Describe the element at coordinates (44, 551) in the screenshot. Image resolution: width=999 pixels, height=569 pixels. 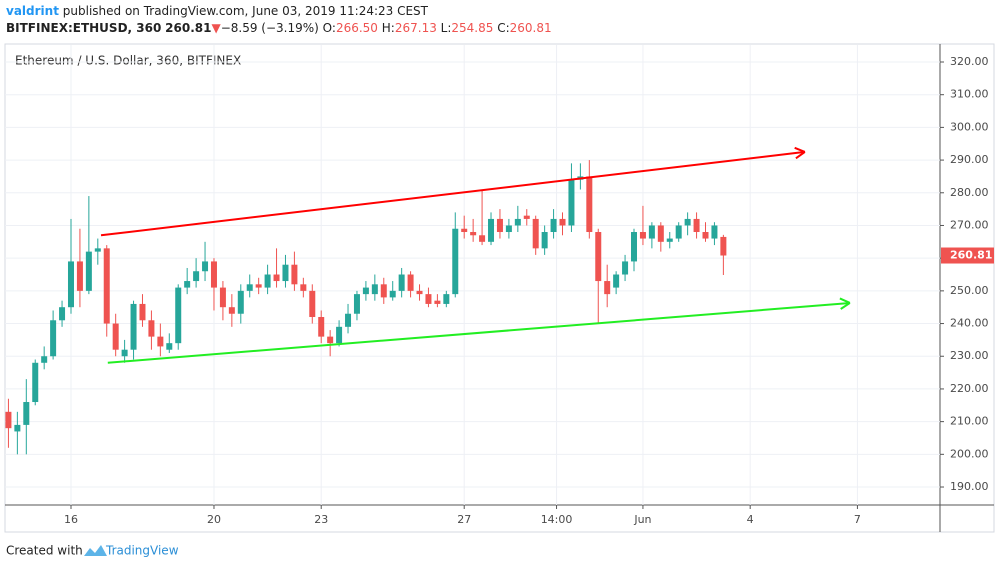
I see `footer-text: Created with` at that location.